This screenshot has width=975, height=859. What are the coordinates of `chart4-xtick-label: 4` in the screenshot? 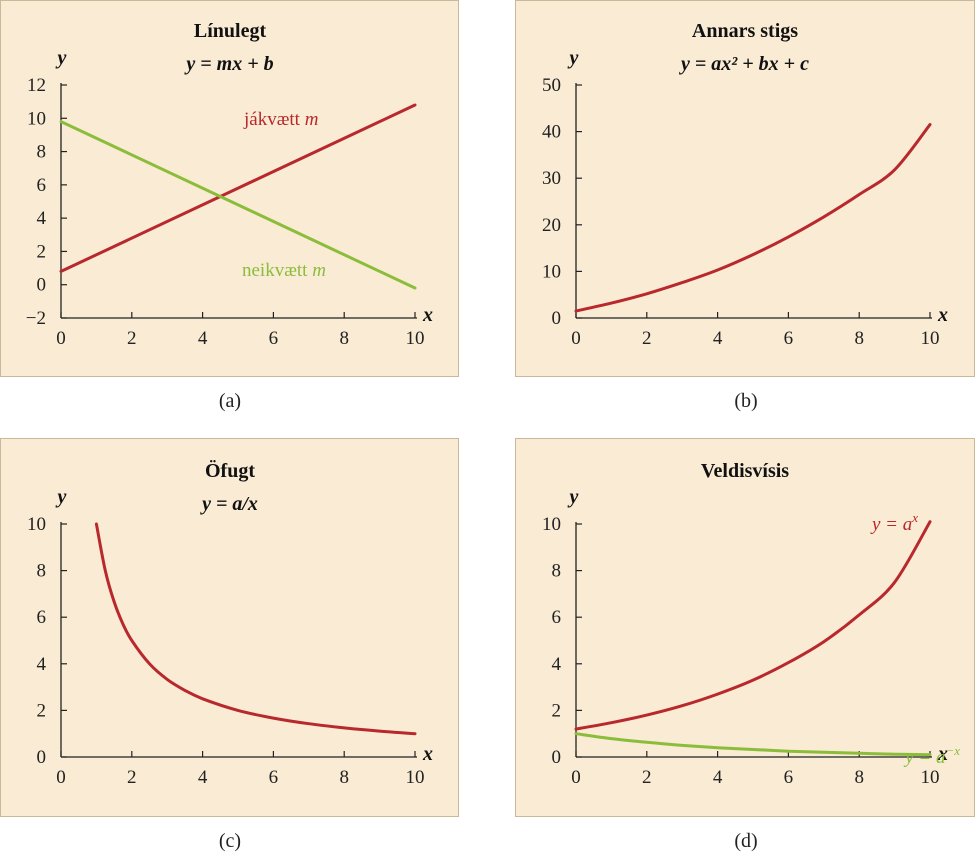 It's located at (718, 777).